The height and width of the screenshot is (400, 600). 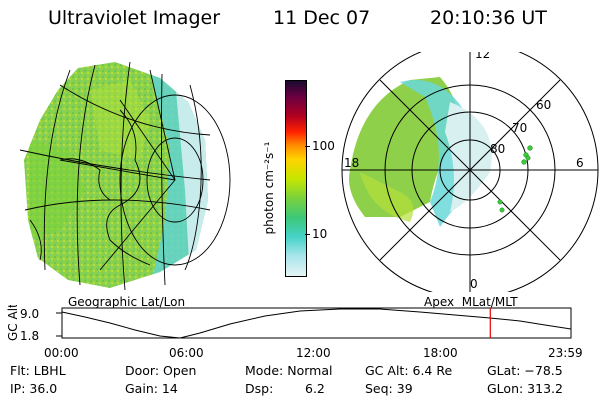 What do you see at coordinates (29, 336) in the screenshot?
I see `y-tick-1-8: 1.8` at bounding box center [29, 336].